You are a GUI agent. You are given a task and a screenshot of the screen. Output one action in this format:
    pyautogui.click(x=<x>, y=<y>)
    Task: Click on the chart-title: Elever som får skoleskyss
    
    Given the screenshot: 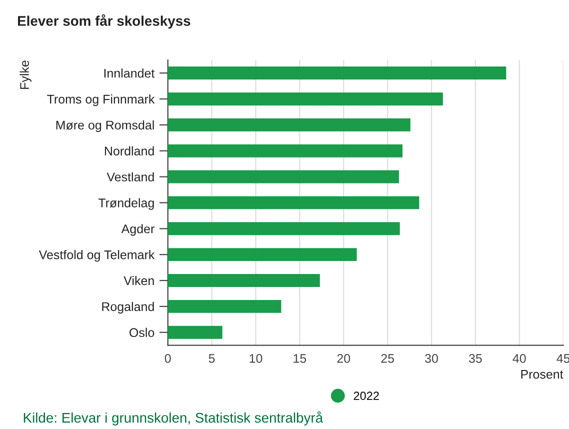 What is the action you would take?
    pyautogui.click(x=104, y=21)
    